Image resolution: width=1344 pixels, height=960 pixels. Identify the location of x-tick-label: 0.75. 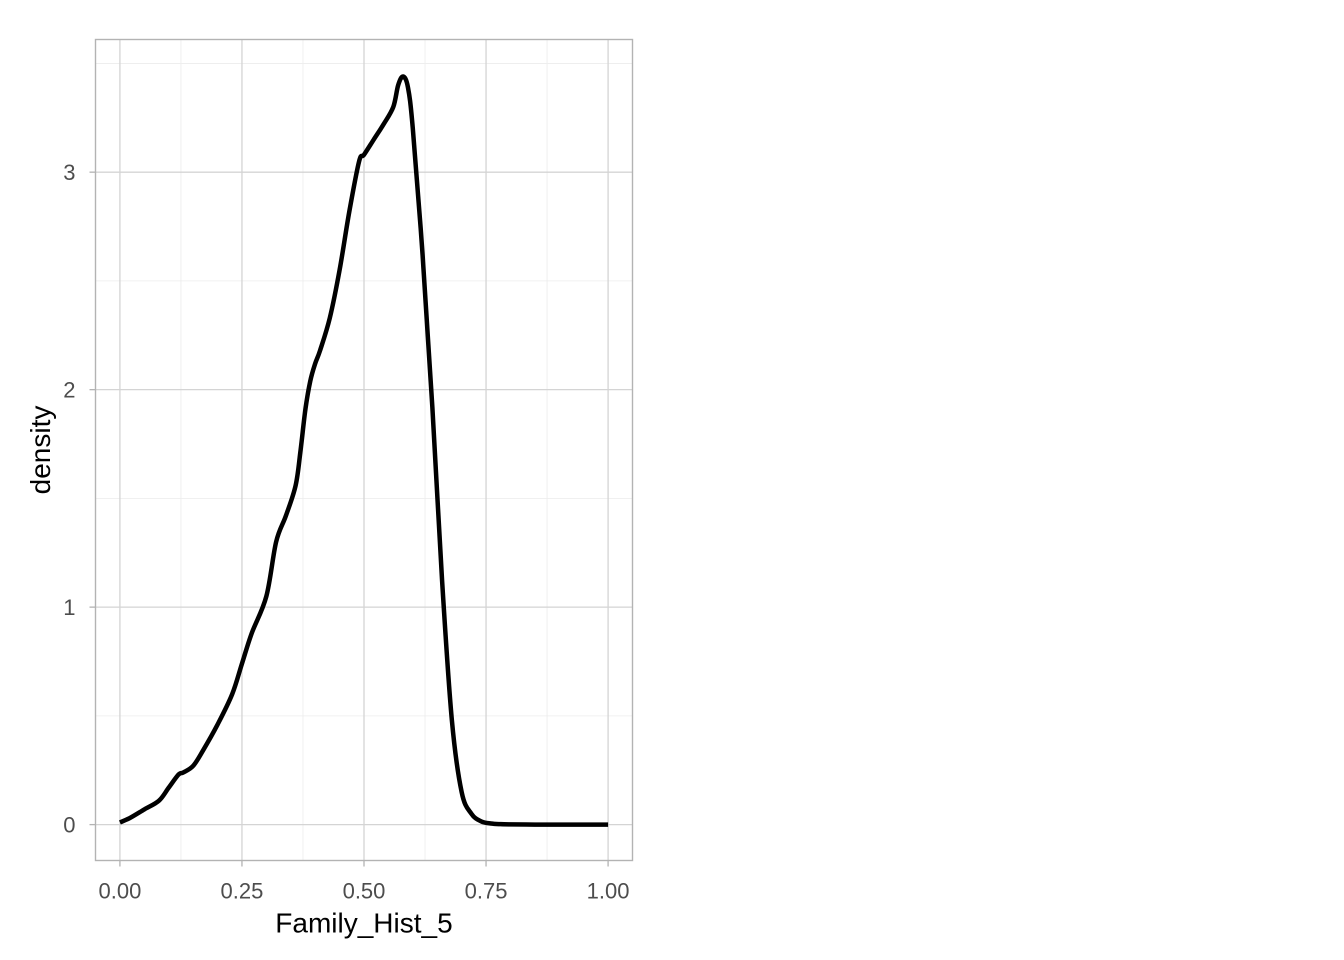
(486, 891).